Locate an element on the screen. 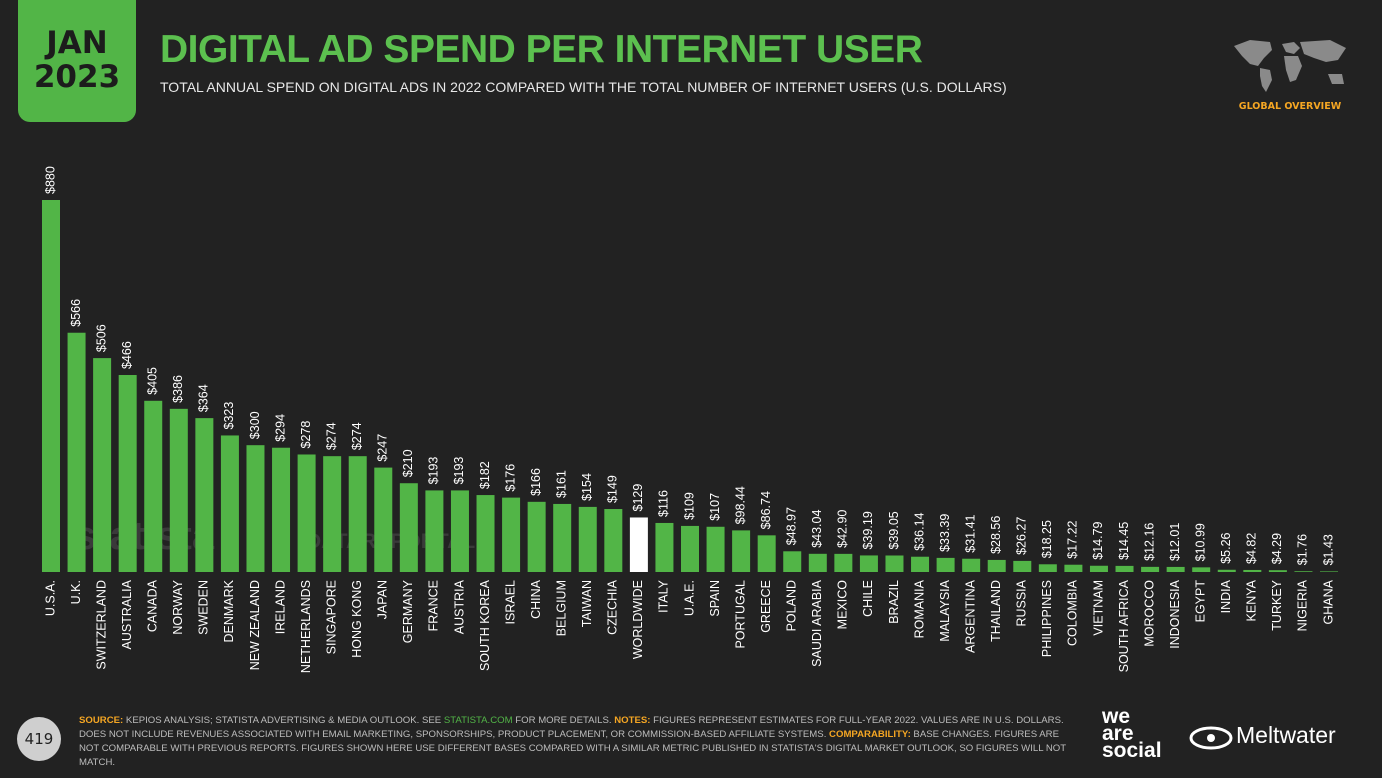  section-label: GLOBAL OVERVIEW is located at coordinates (1290, 106).